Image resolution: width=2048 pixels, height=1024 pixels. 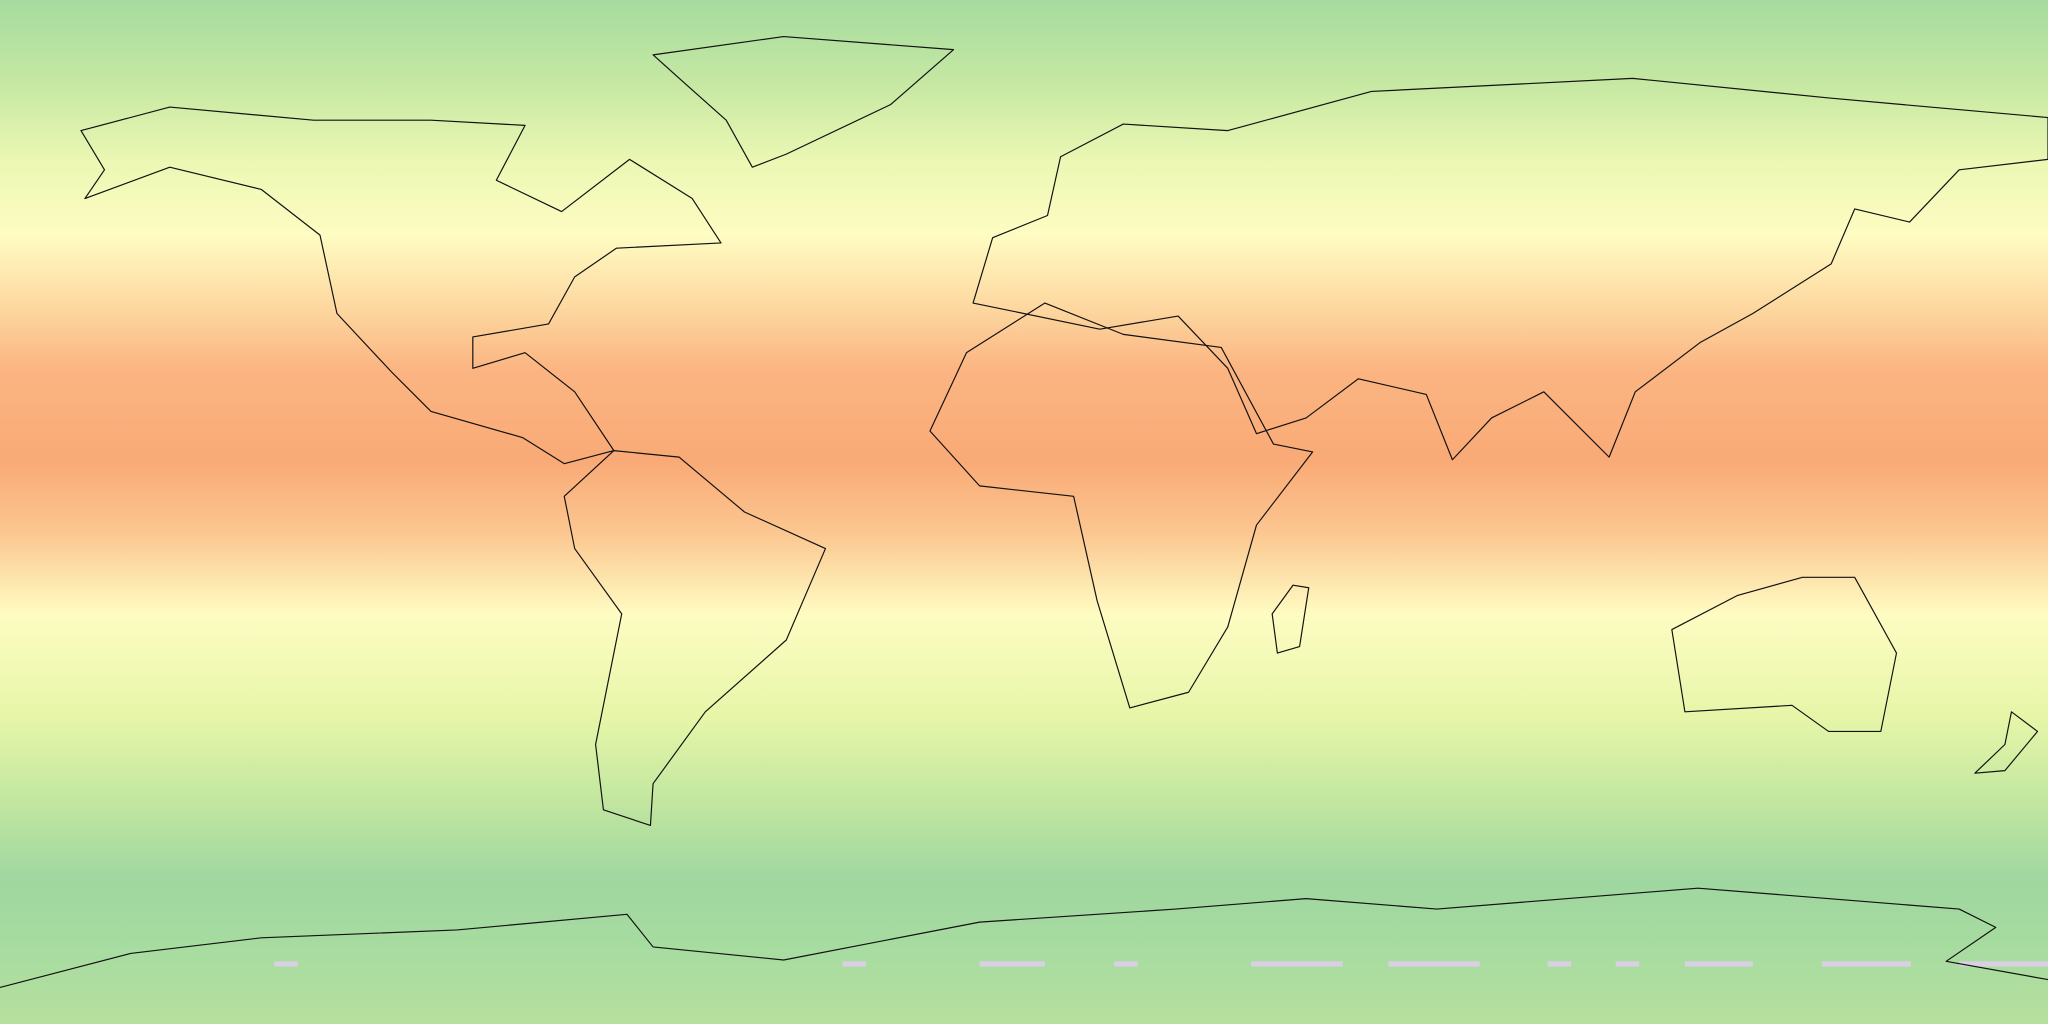 I want to click on africa-coast, so click(x=1121, y=505).